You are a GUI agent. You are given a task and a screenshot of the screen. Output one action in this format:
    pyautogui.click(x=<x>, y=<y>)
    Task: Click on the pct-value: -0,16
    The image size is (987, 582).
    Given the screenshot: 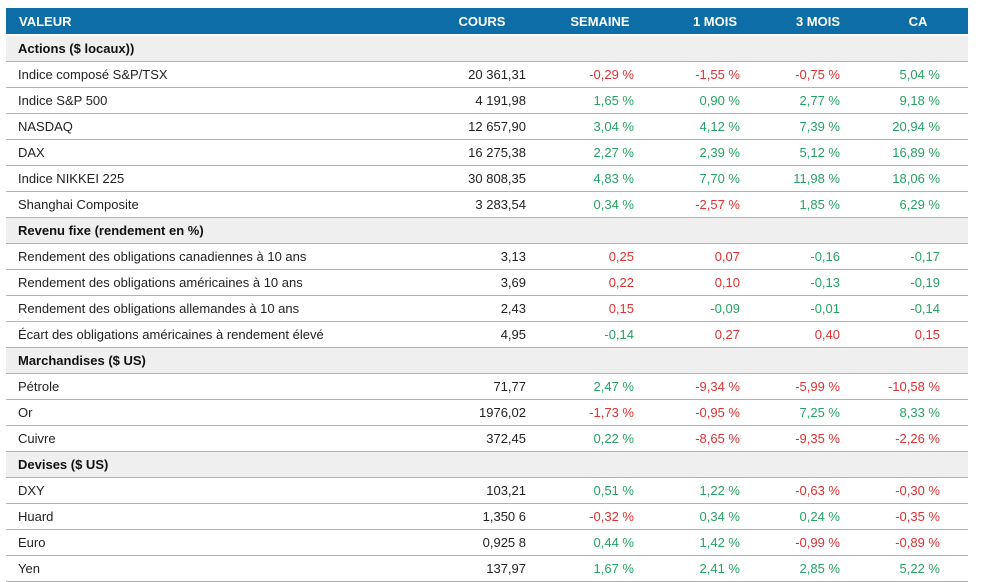 What is the action you would take?
    pyautogui.click(x=818, y=256)
    